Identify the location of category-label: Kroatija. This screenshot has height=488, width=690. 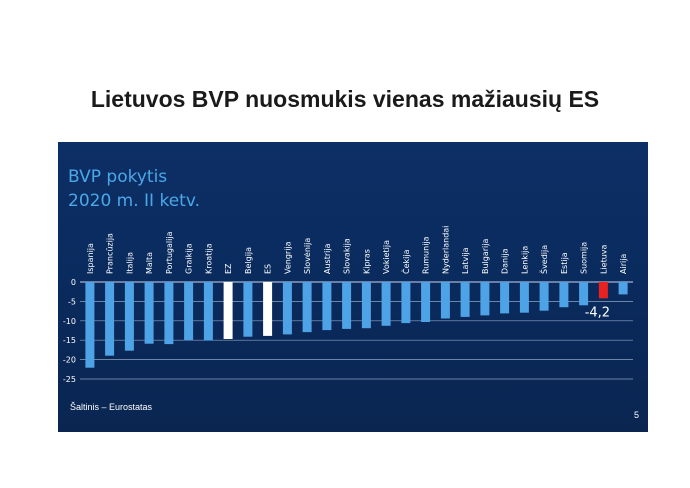
(208, 258).